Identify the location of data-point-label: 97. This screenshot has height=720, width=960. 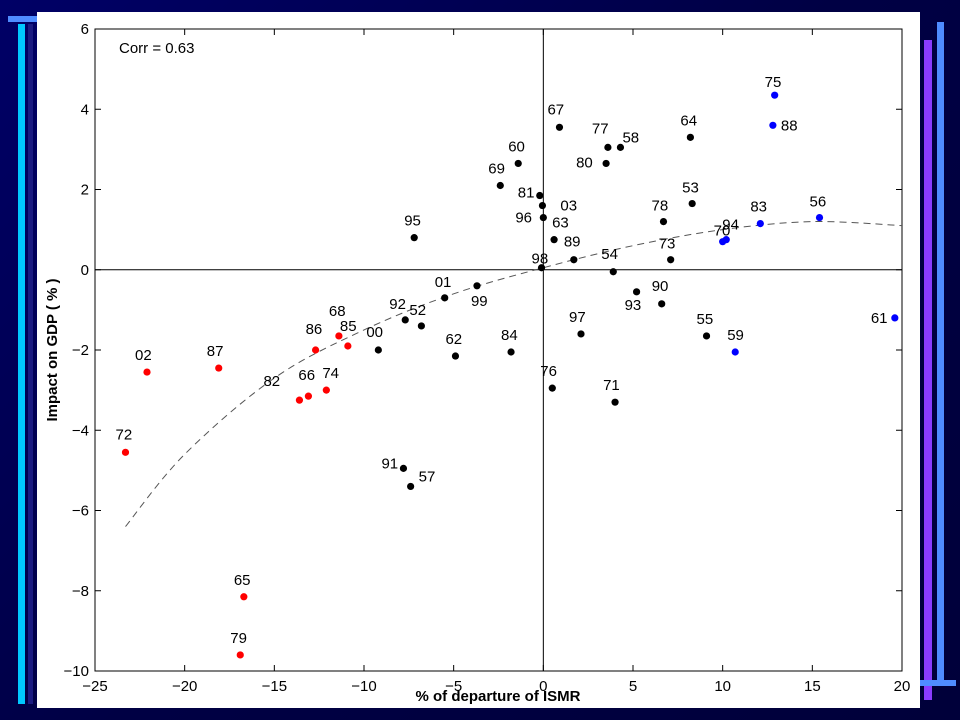
(577, 317).